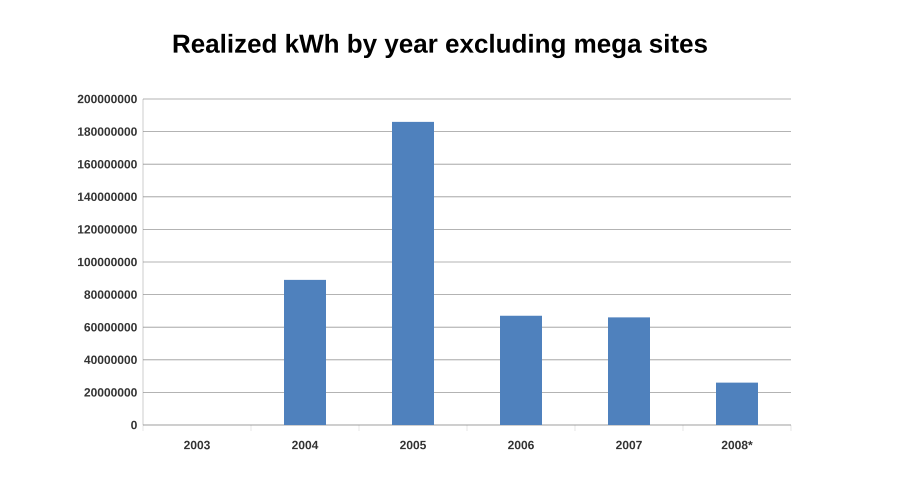 The width and height of the screenshot is (911, 483). What do you see at coordinates (107, 197) in the screenshot?
I see `y-tick-label: 140000000` at bounding box center [107, 197].